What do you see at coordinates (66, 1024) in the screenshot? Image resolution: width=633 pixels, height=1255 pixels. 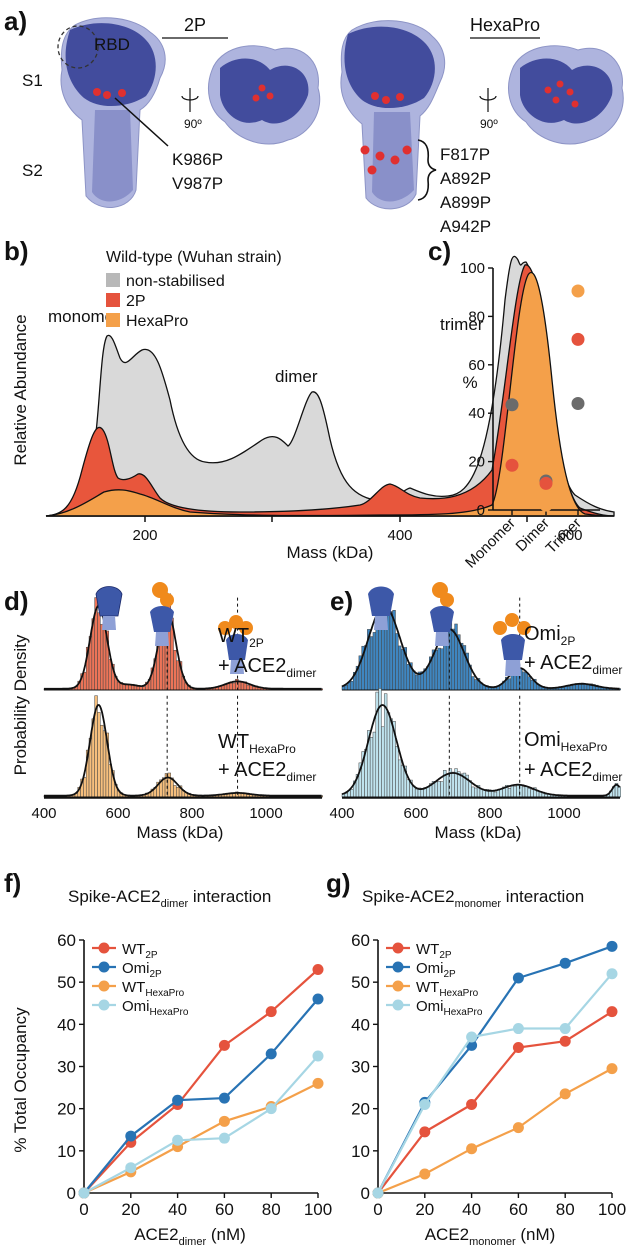 I see `ytick-label: 40` at bounding box center [66, 1024].